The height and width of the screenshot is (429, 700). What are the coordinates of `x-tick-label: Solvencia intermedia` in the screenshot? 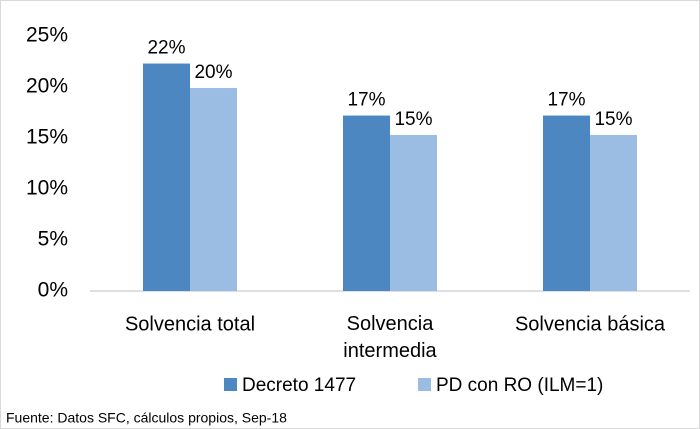 It's located at (390, 337).